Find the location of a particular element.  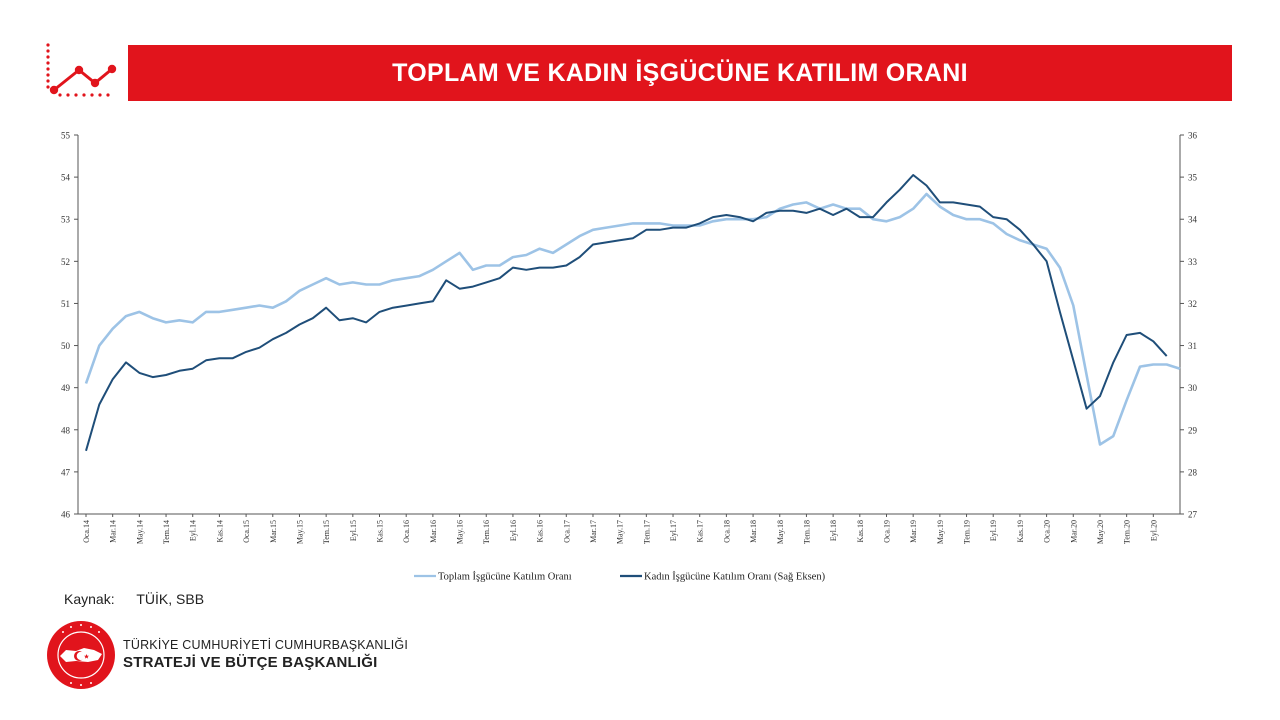

y-left-tick-label: 47 is located at coordinates (66, 472).